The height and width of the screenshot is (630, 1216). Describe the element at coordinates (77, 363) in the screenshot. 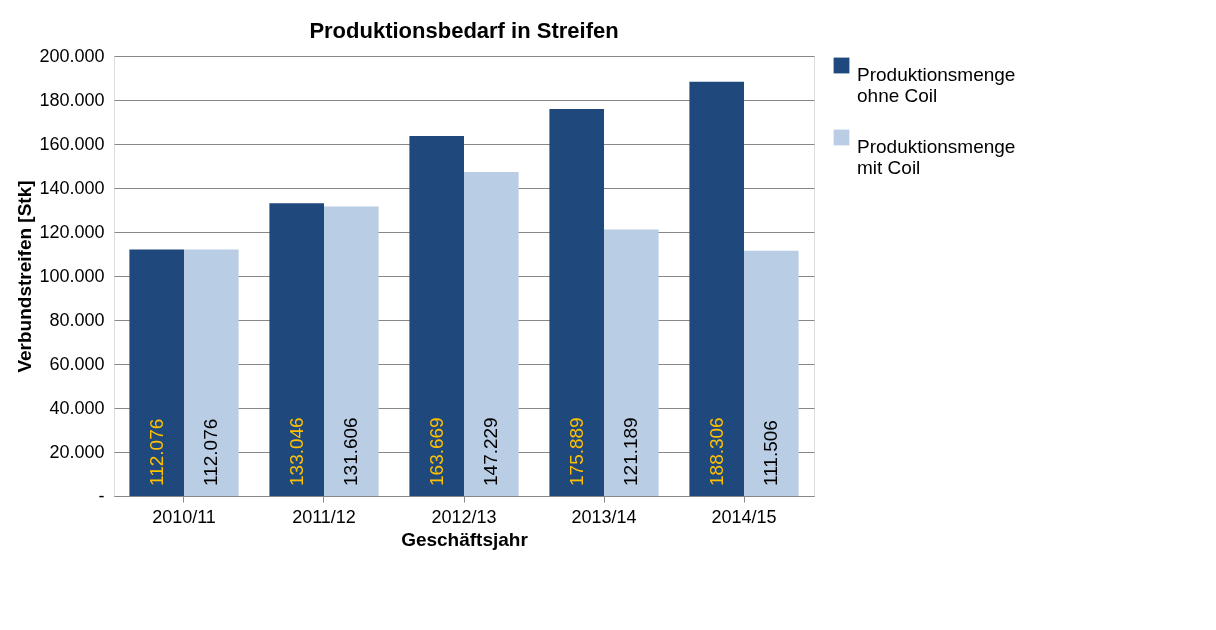

I see `y-tick-label: 60.000` at that location.